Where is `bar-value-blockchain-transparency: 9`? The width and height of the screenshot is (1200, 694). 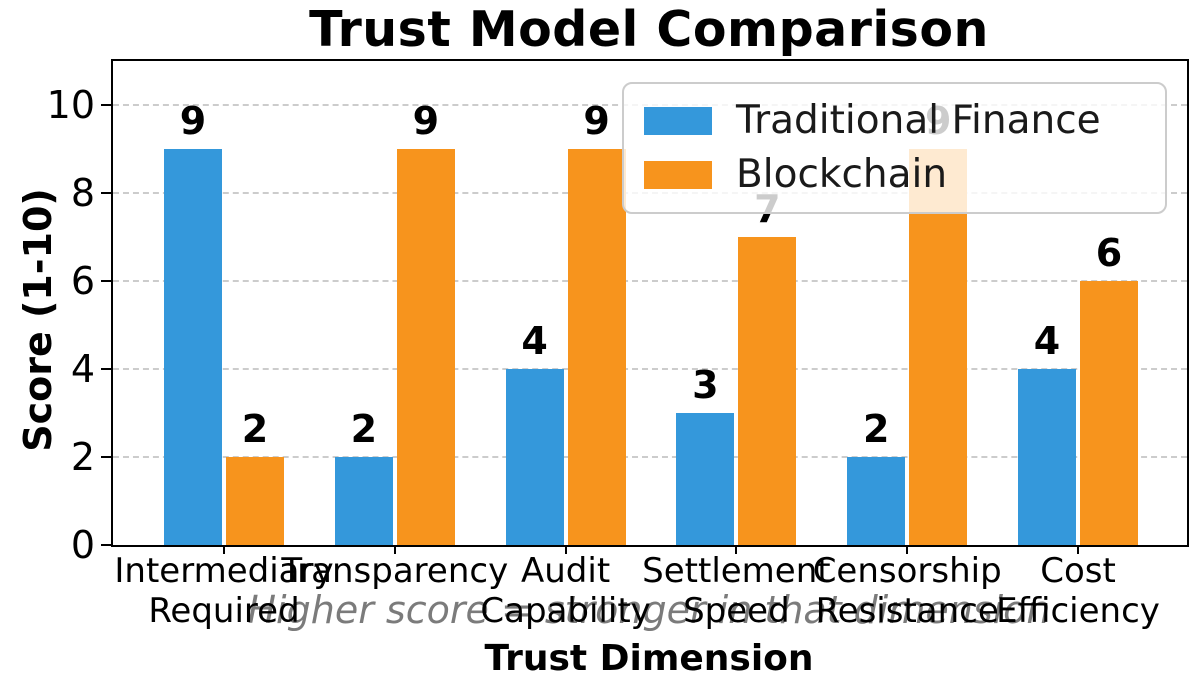
bar-value-blockchain-transparency: 9 is located at coordinates (426, 121).